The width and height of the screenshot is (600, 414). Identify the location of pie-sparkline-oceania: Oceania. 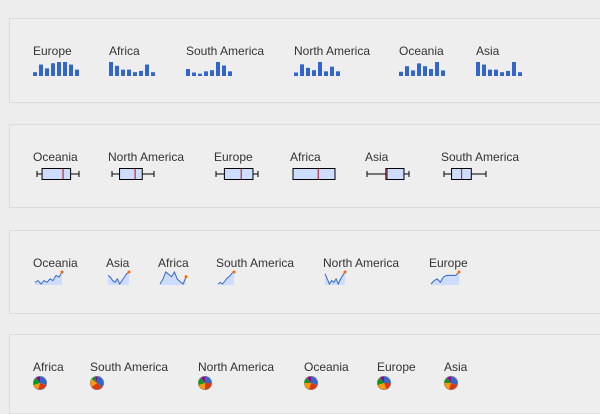
(326, 375).